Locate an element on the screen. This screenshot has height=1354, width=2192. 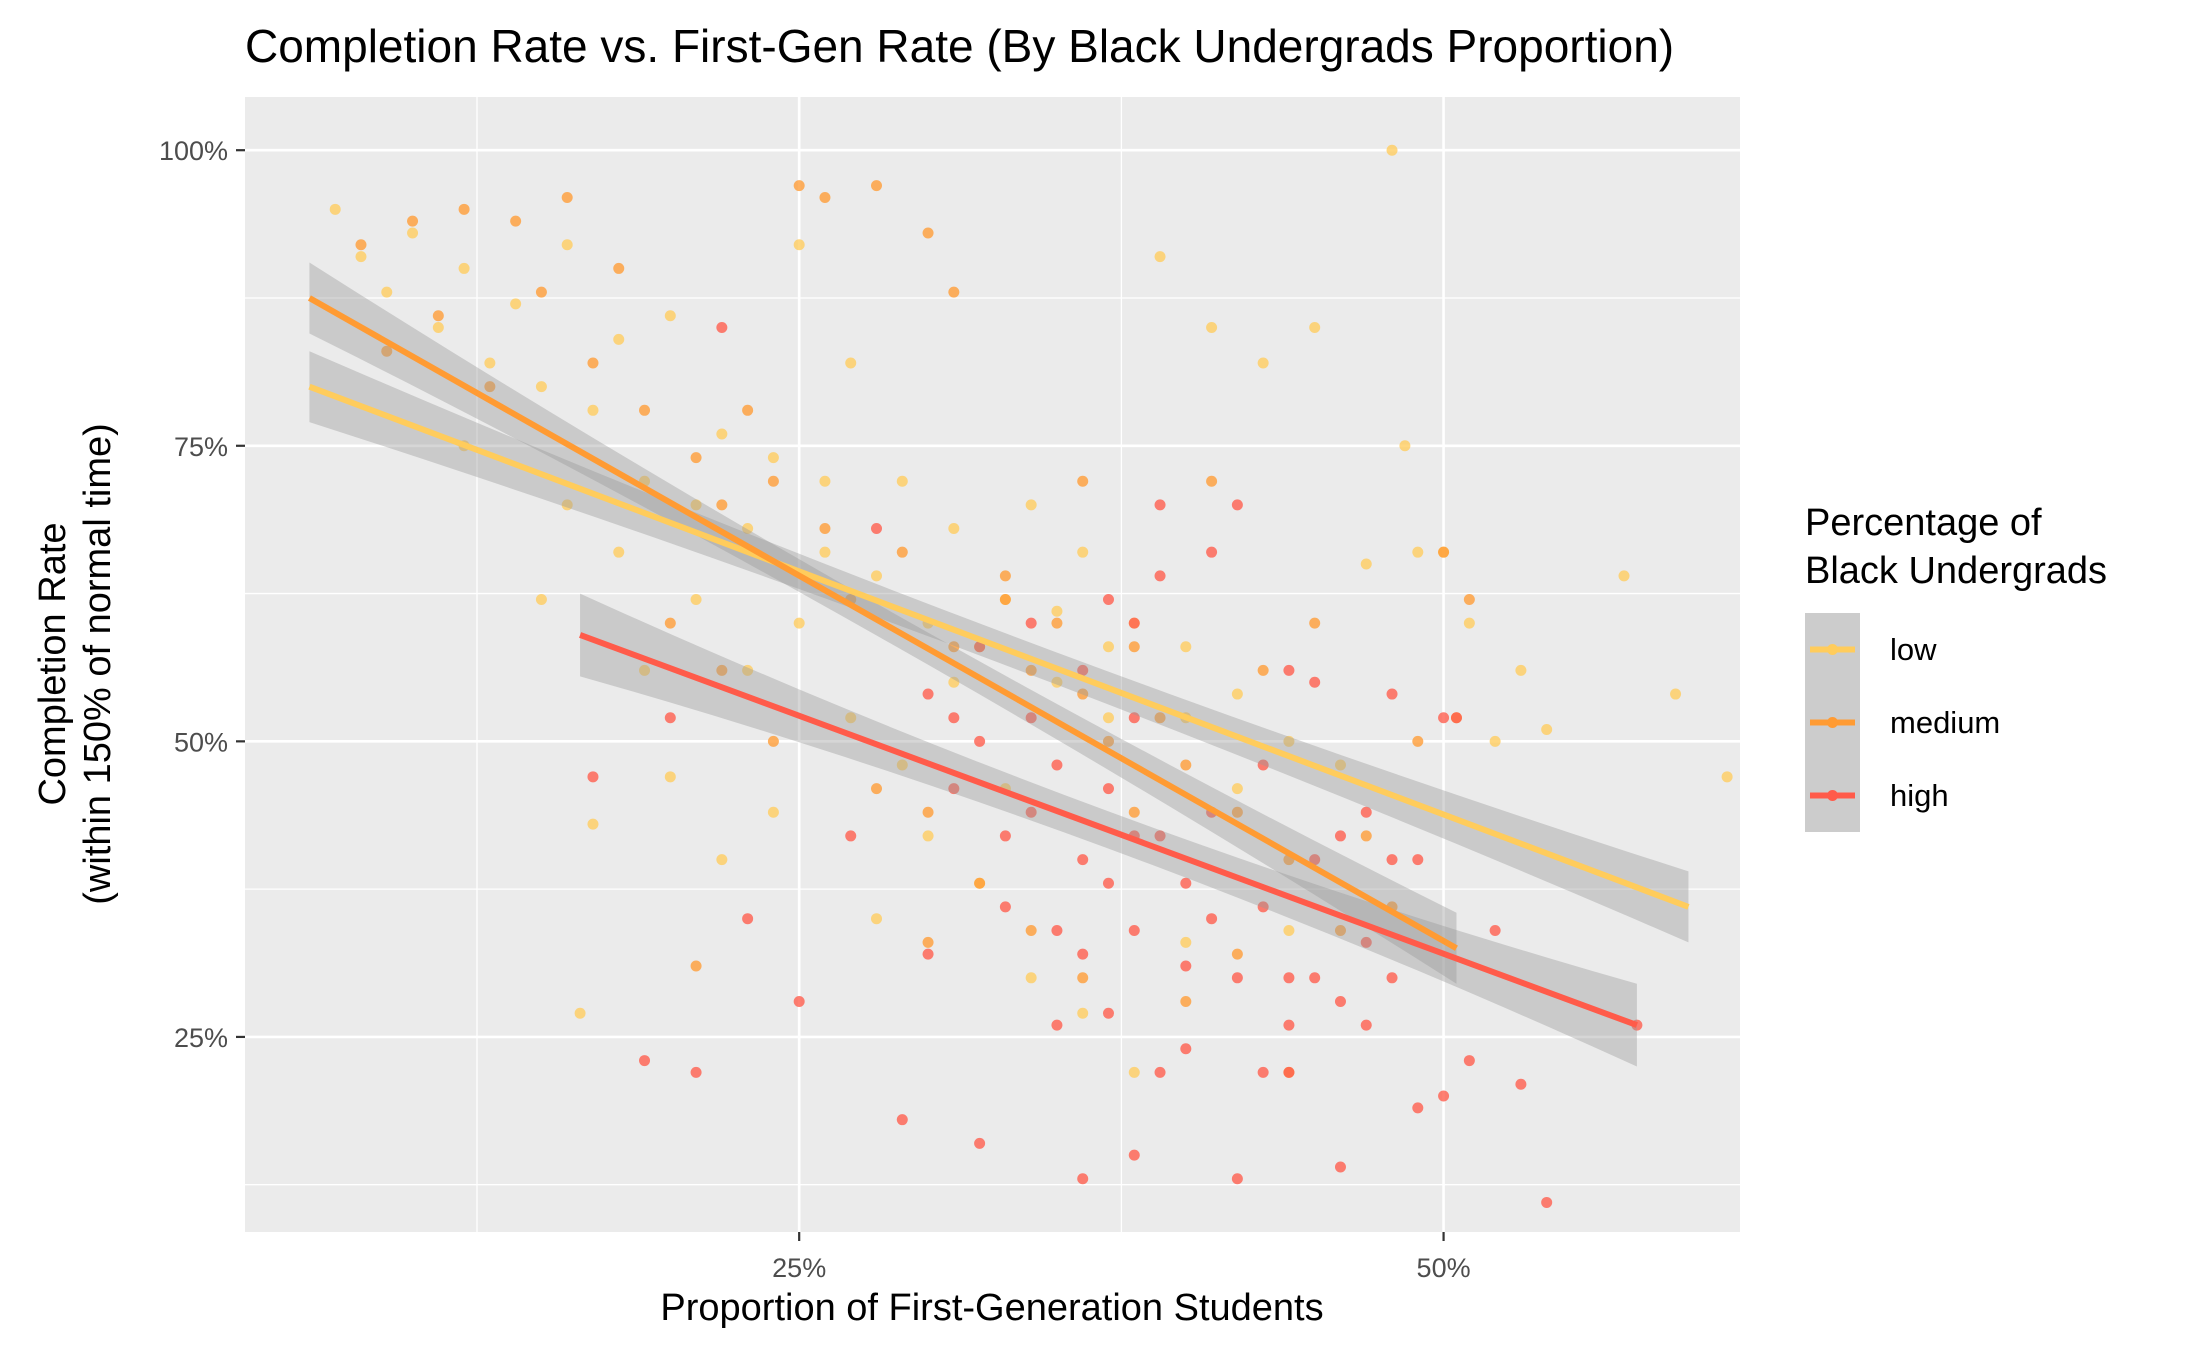
legend-title-line-2: Black Undergrads is located at coordinates (1956, 571).